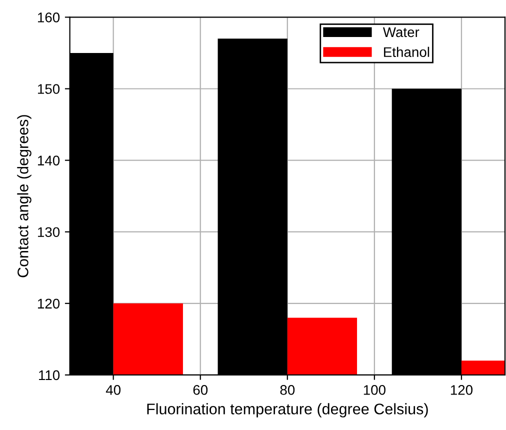  What do you see at coordinates (113, 390) in the screenshot?
I see `x-tick-label: 40` at bounding box center [113, 390].